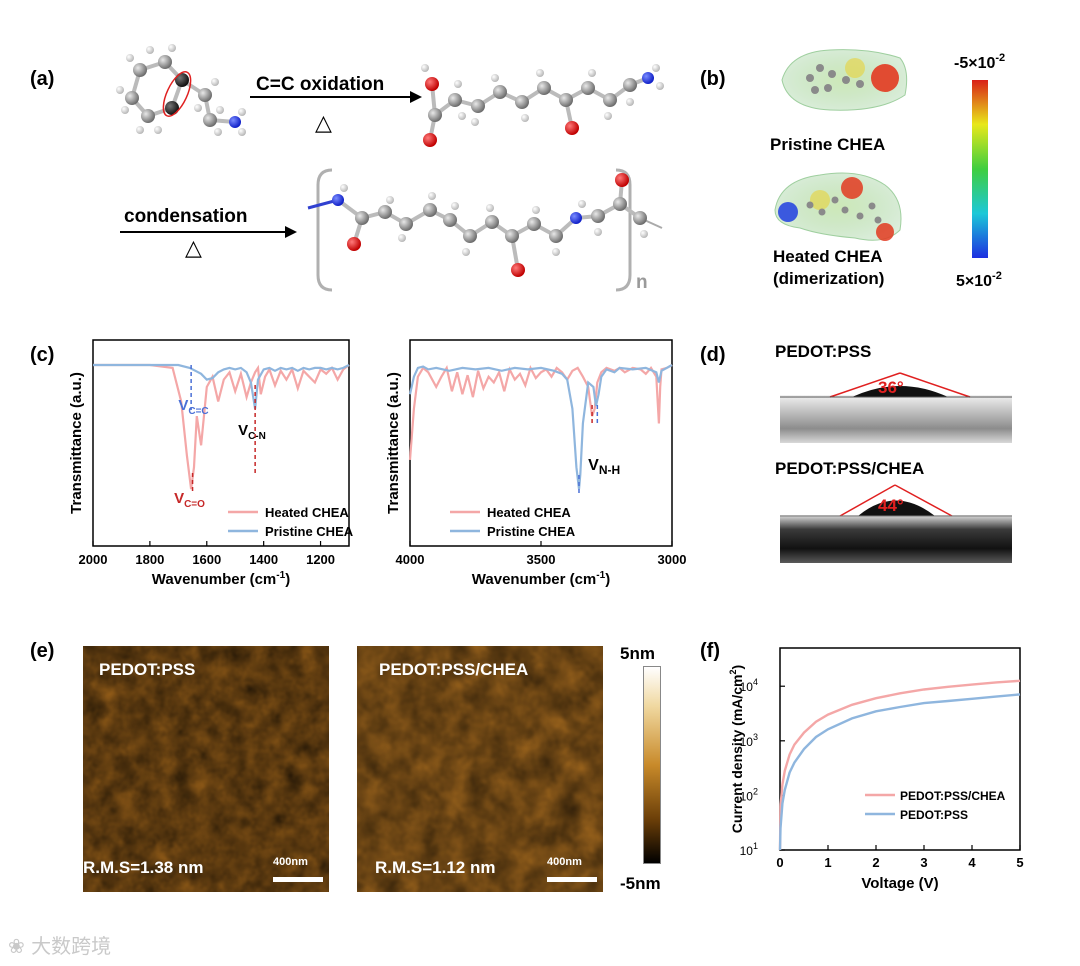 The height and width of the screenshot is (966, 1080). Describe the element at coordinates (849, 468) in the screenshot. I see `contact-angle-chea-label: PEDOT:PSS/CHEA` at that location.